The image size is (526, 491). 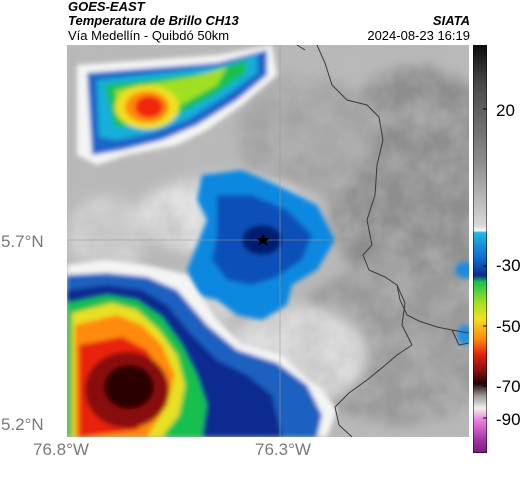 What do you see at coordinates (505, 110) in the screenshot?
I see `colorbar-tick-20: 20` at bounding box center [505, 110].